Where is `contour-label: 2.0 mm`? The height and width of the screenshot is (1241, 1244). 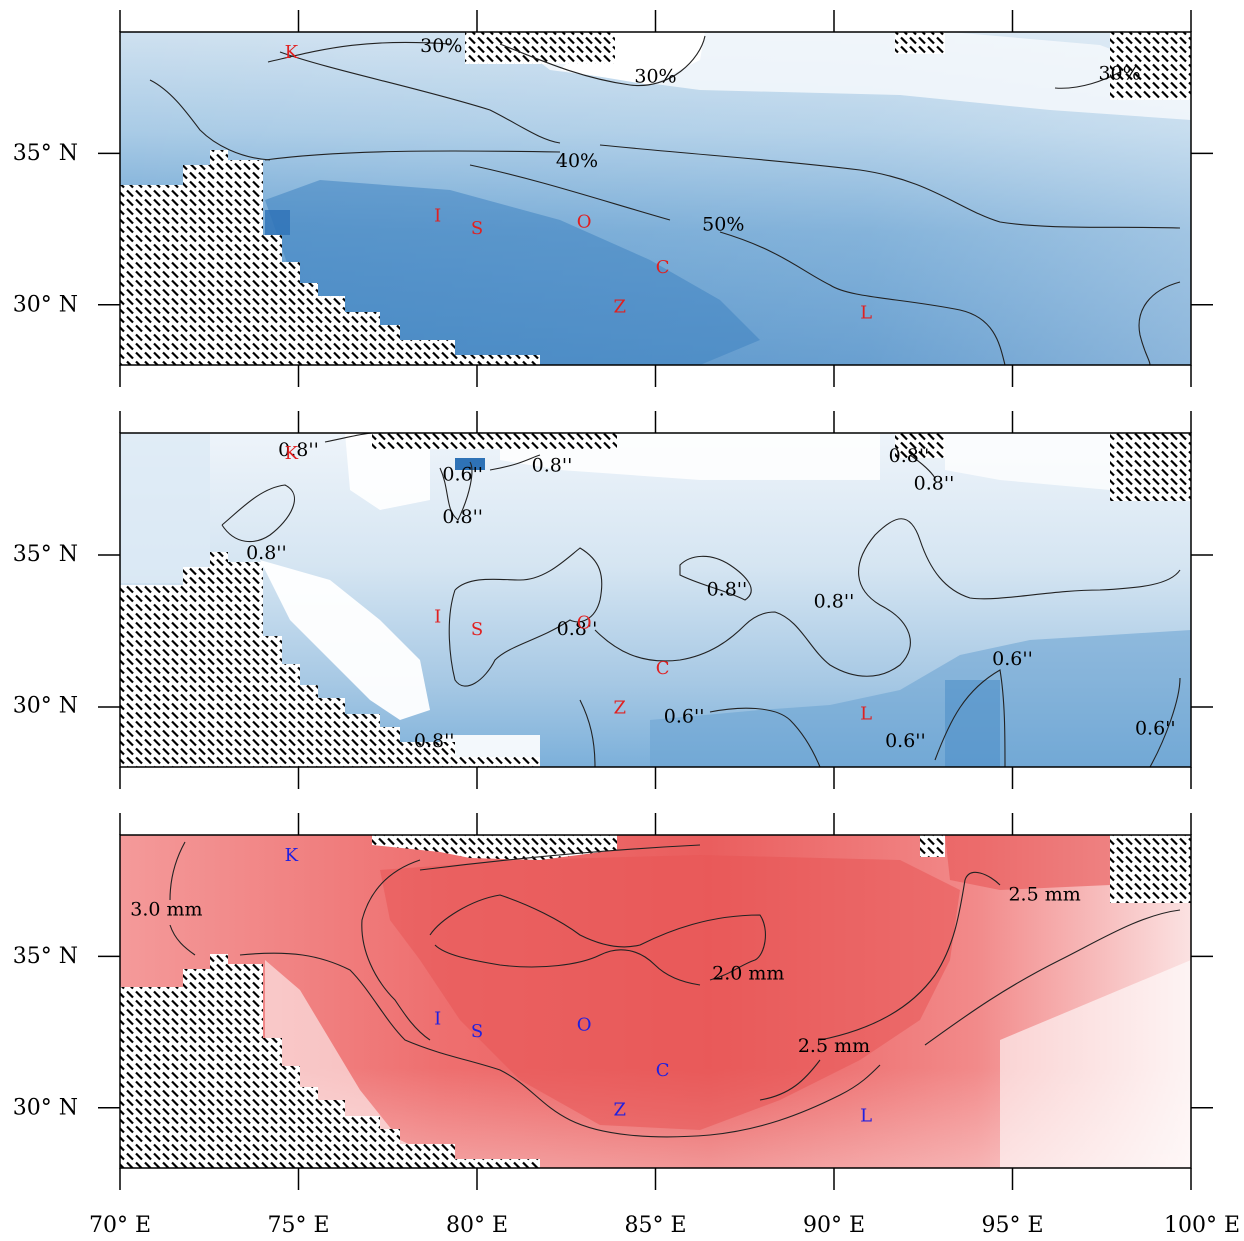
contour-label: 2.0 mm is located at coordinates (748, 973).